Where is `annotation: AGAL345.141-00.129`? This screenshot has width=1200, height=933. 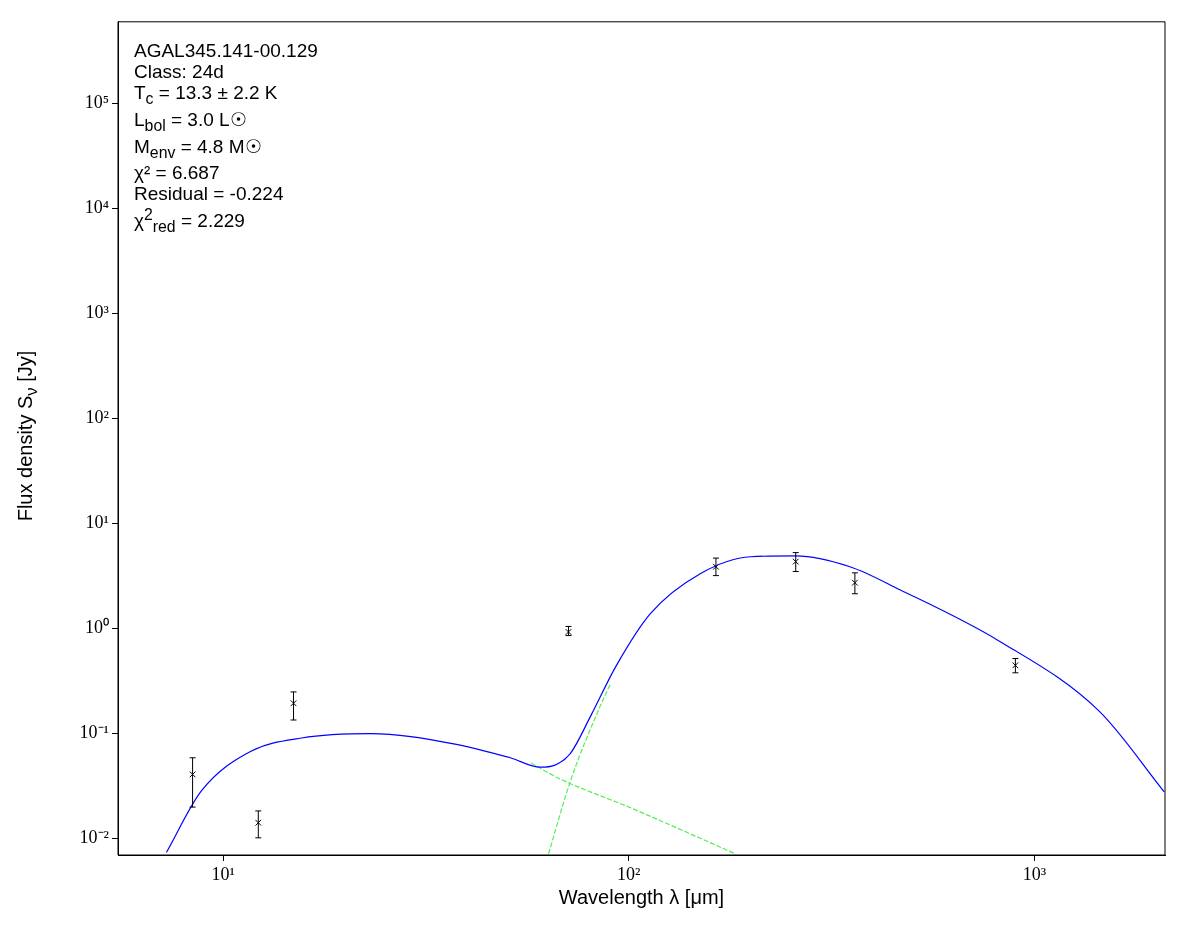 annotation: AGAL345.141-00.129 is located at coordinates (226, 50).